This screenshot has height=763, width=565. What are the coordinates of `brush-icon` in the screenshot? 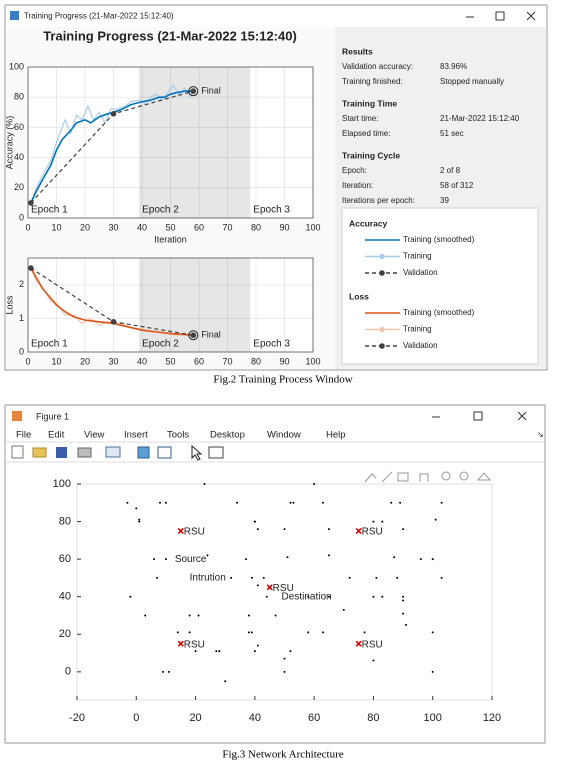 It's located at (387, 477).